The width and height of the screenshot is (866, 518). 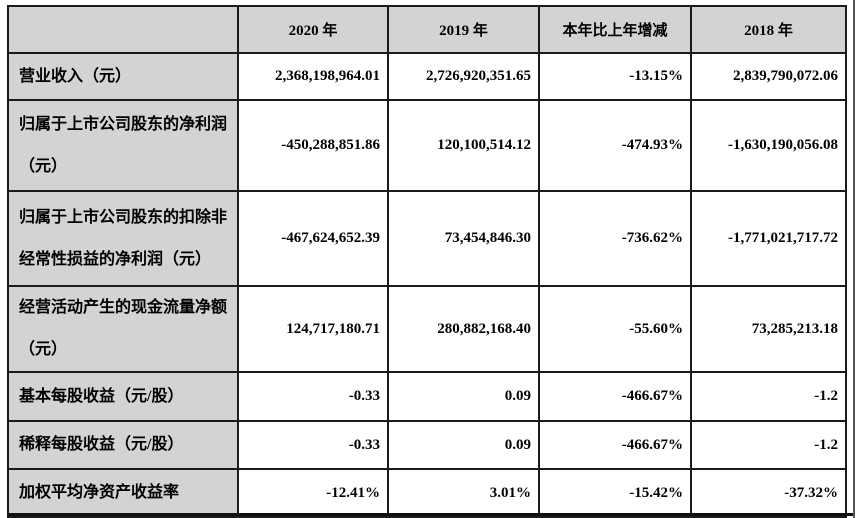 What do you see at coordinates (615, 76) in the screenshot?
I see `value-cell: -13.15%` at bounding box center [615, 76].